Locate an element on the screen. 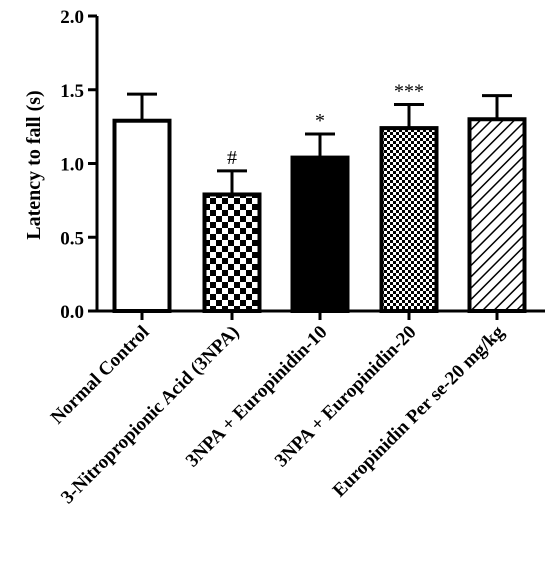  y-tick-label: 1.5 is located at coordinates (72, 91).